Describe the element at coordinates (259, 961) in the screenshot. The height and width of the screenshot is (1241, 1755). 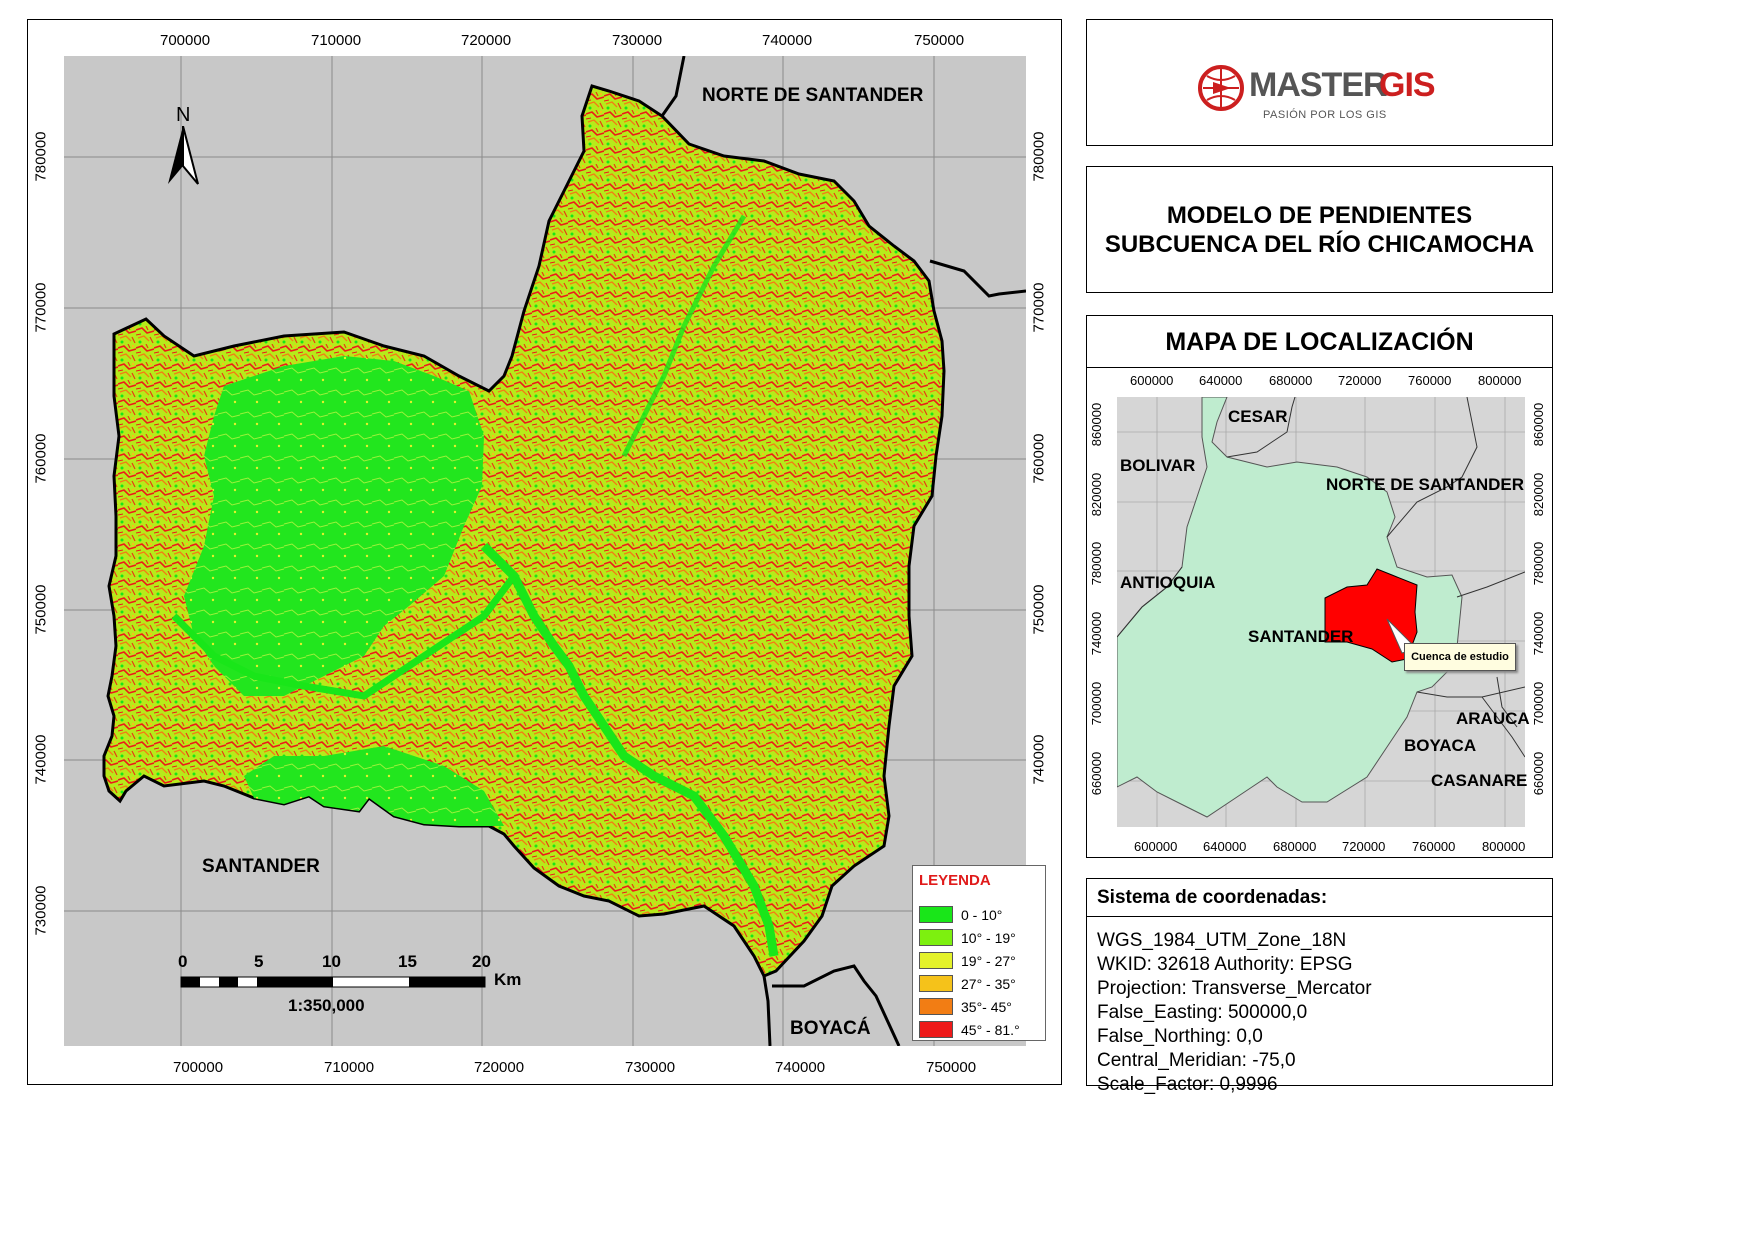
I see `scale-tick: 5` at that location.